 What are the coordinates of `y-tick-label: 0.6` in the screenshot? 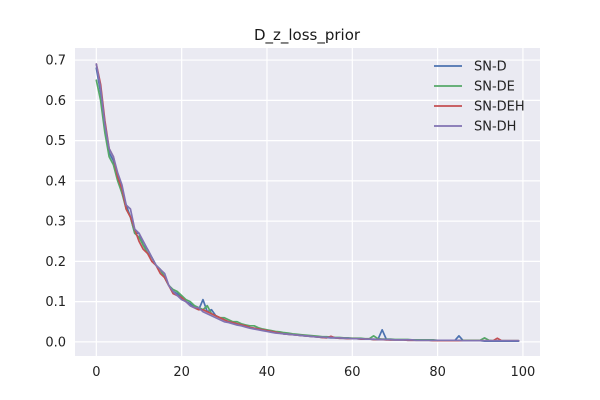 It's located at (55, 101).